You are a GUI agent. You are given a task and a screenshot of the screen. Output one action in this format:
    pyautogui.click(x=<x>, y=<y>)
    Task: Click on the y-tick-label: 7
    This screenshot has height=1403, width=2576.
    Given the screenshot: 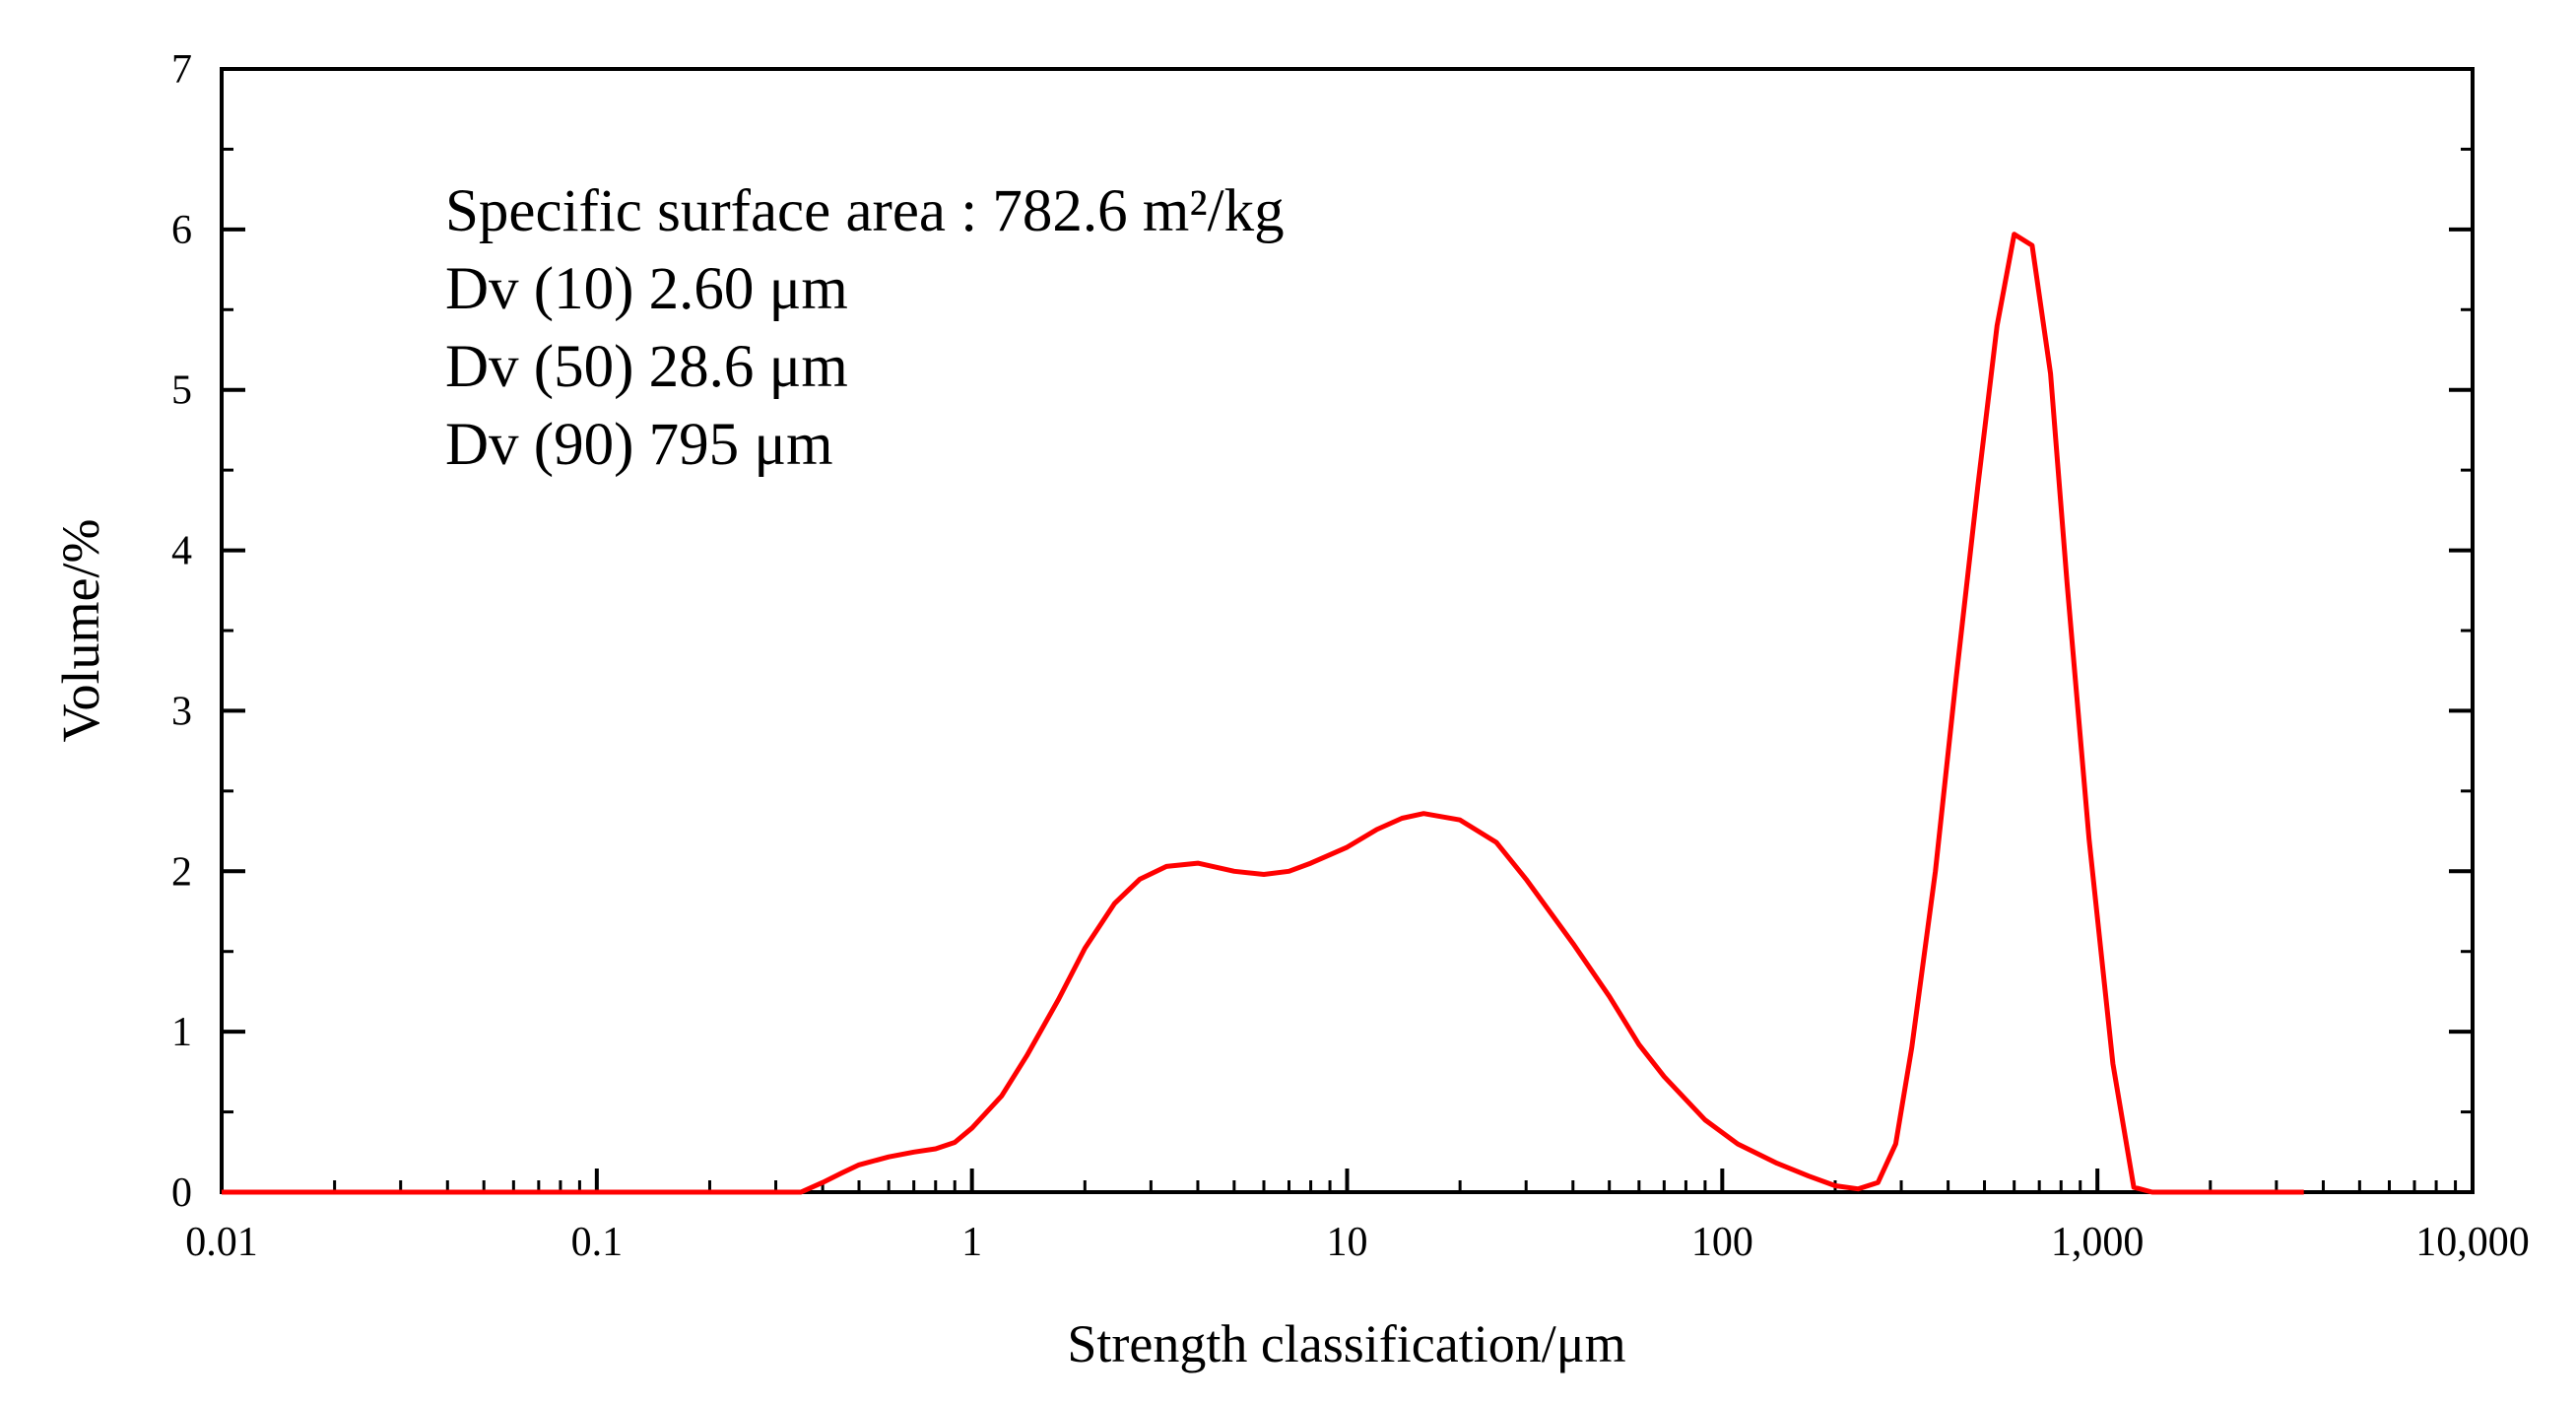 What is the action you would take?
    pyautogui.click(x=182, y=70)
    